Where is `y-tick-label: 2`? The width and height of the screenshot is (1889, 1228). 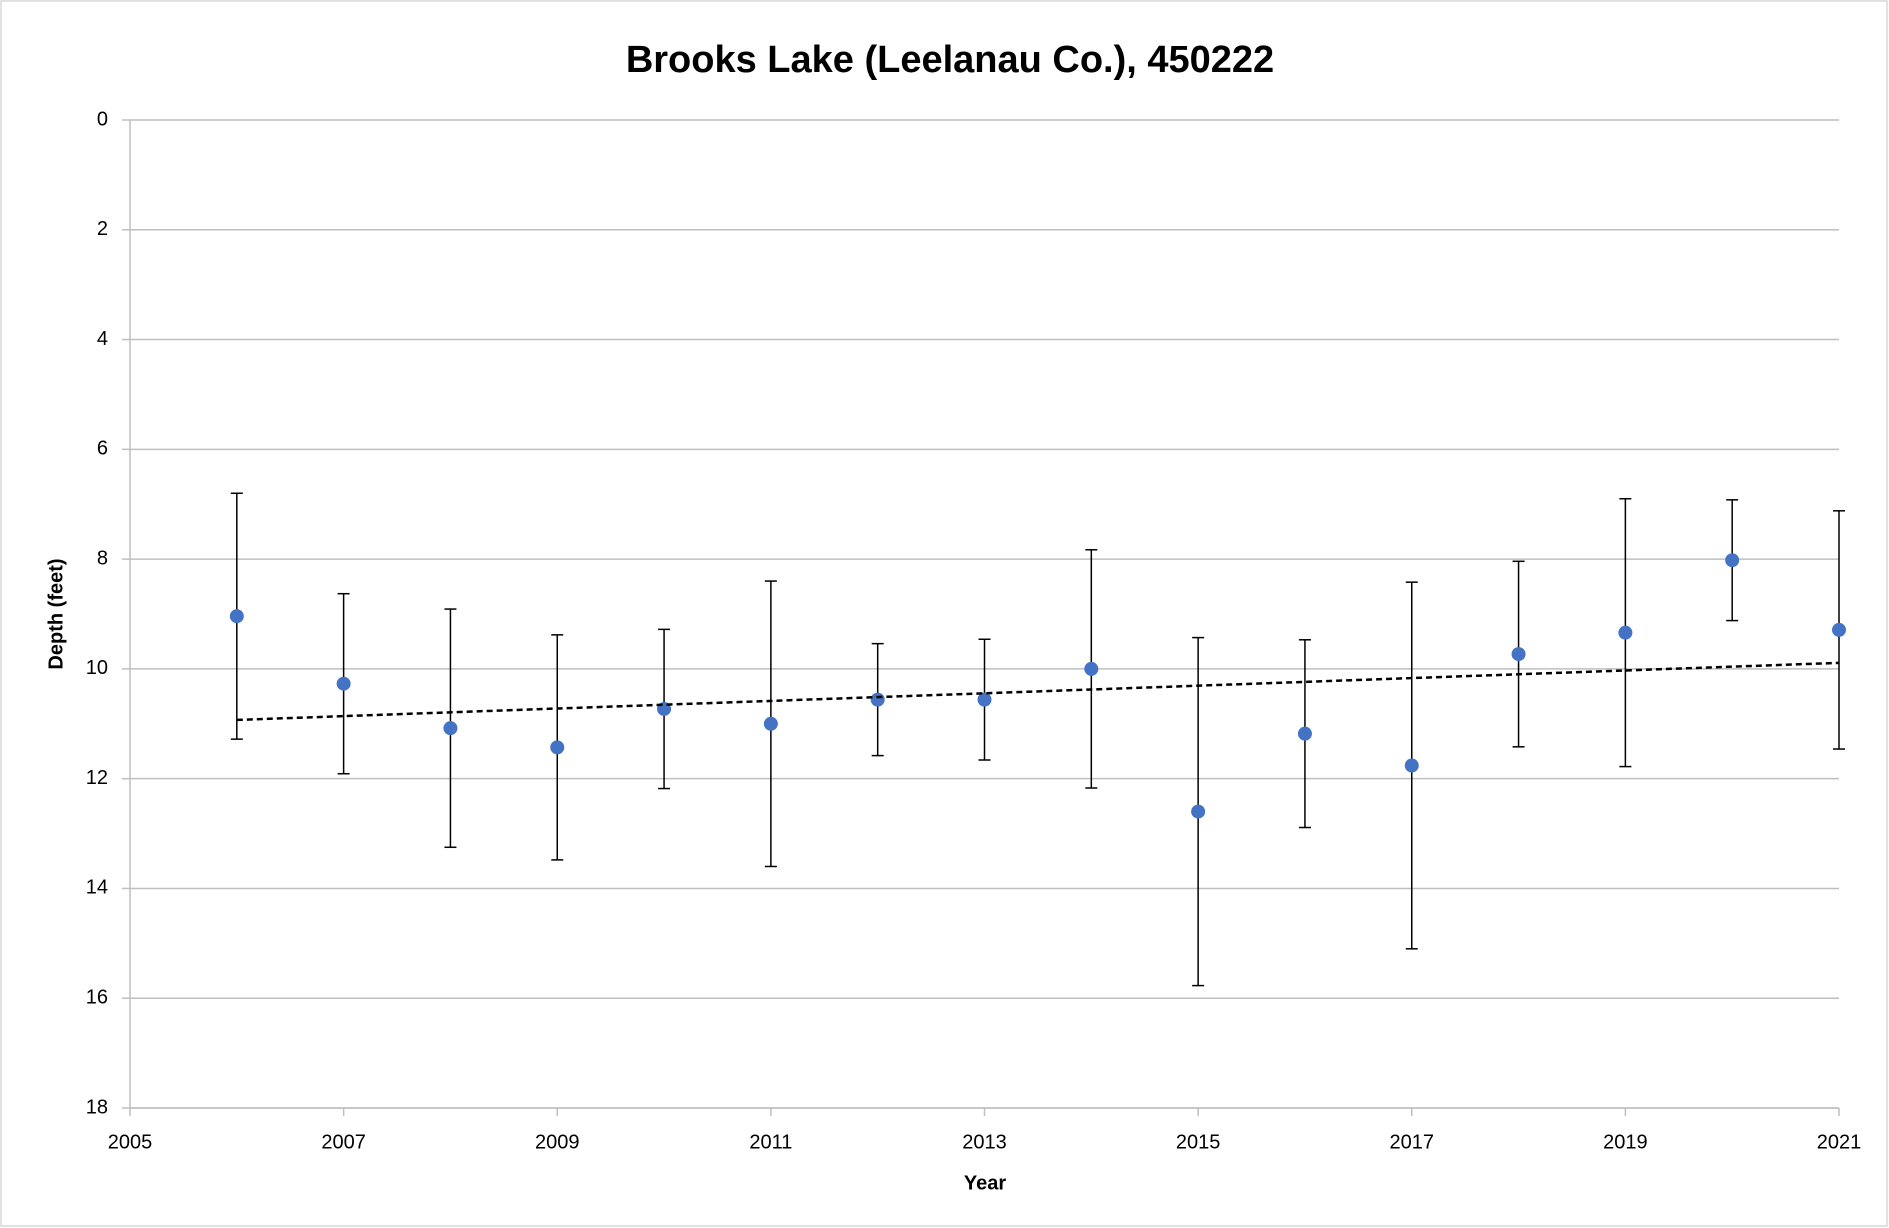 y-tick-label: 2 is located at coordinates (102, 229).